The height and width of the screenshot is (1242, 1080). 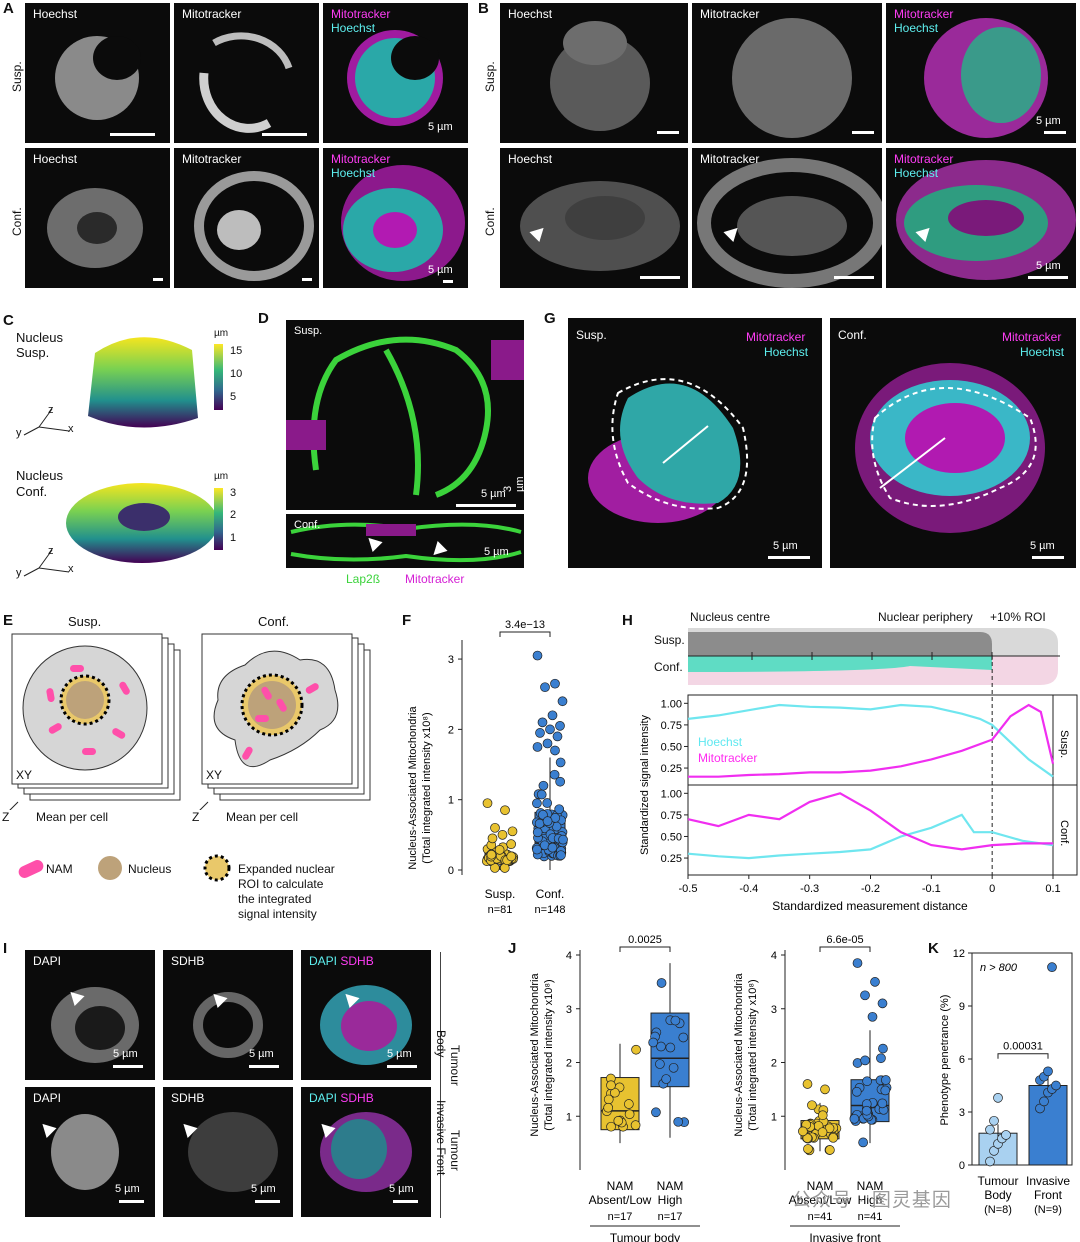 I want to click on category-label: Front, so click(x=1048, y=1195).